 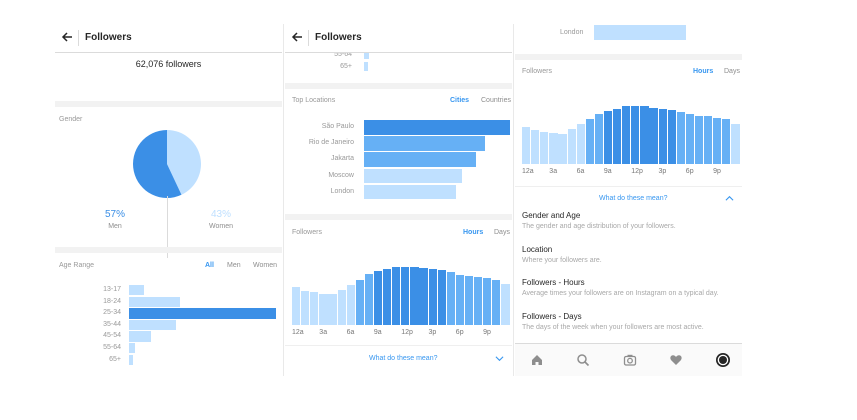 I want to click on definition-title: Followers - Hours, so click(x=553, y=282).